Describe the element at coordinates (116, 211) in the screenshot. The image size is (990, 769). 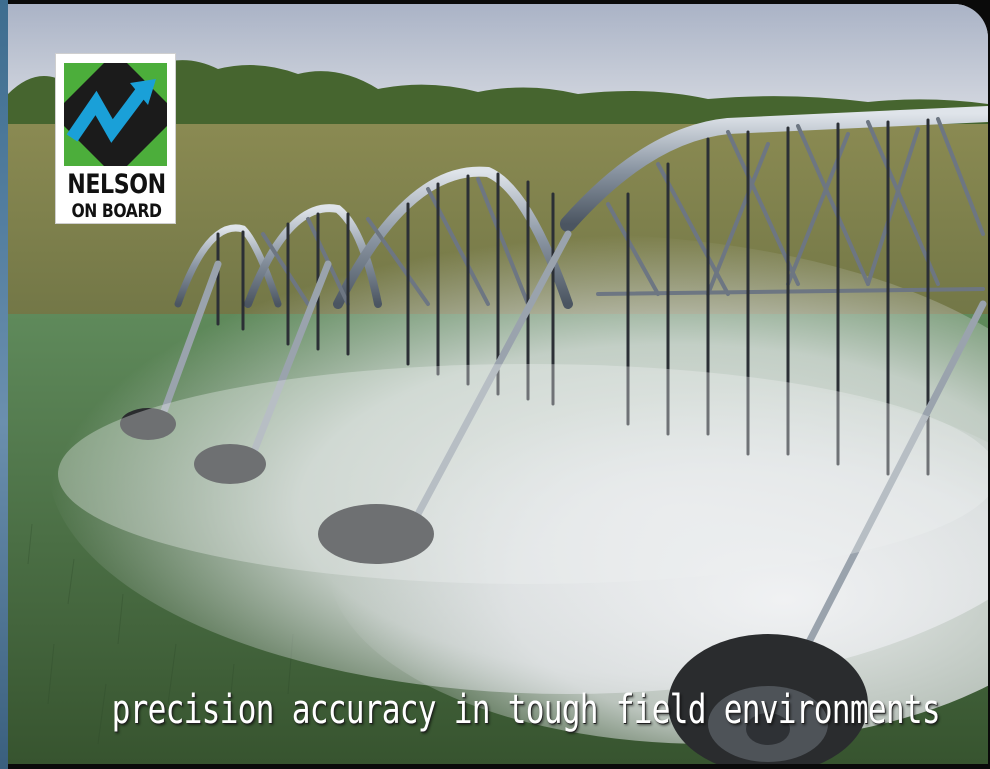
I see `logo-text-on-board: ON BOARD` at that location.